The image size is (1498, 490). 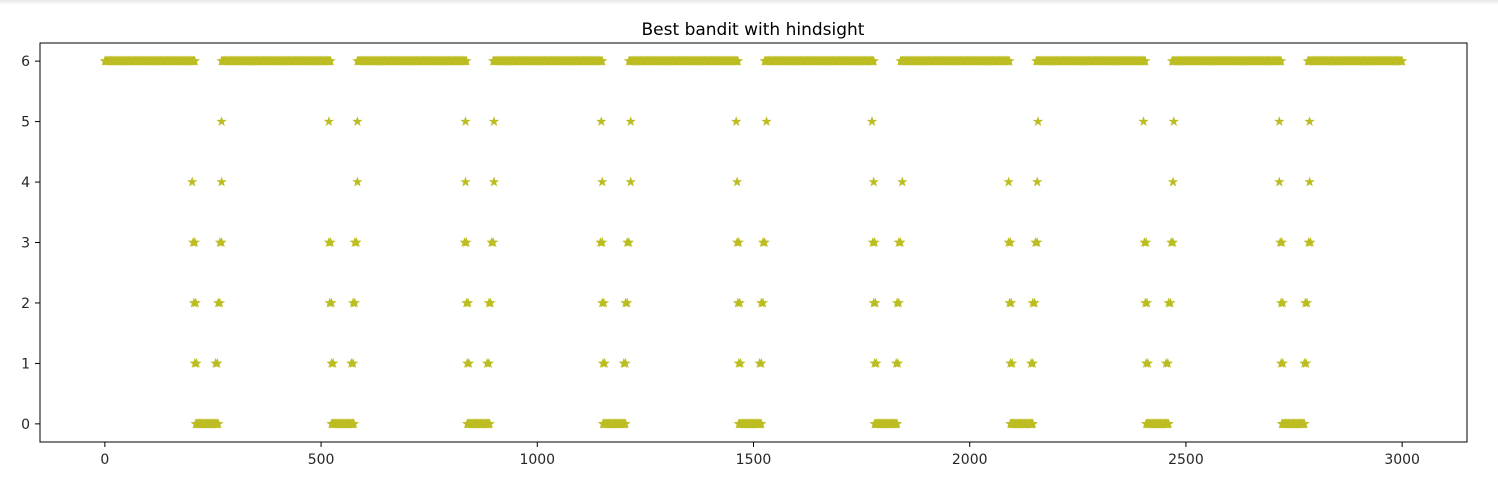 I want to click on x-tick-label: 0, so click(x=104, y=460).